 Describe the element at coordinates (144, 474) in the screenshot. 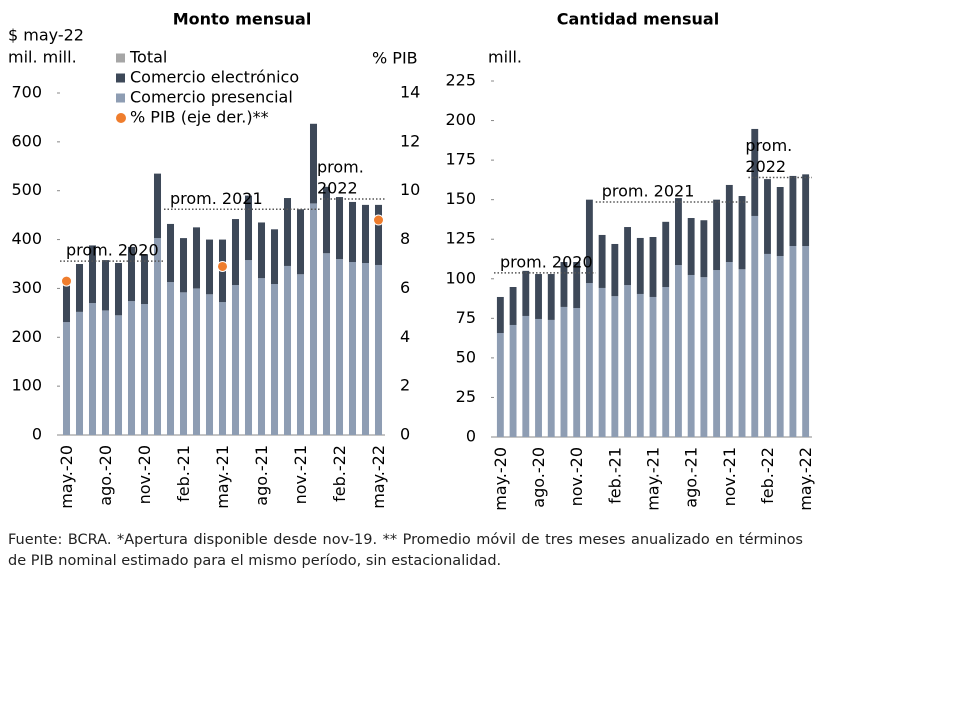

I see `x-tick-label: nov.-20` at that location.